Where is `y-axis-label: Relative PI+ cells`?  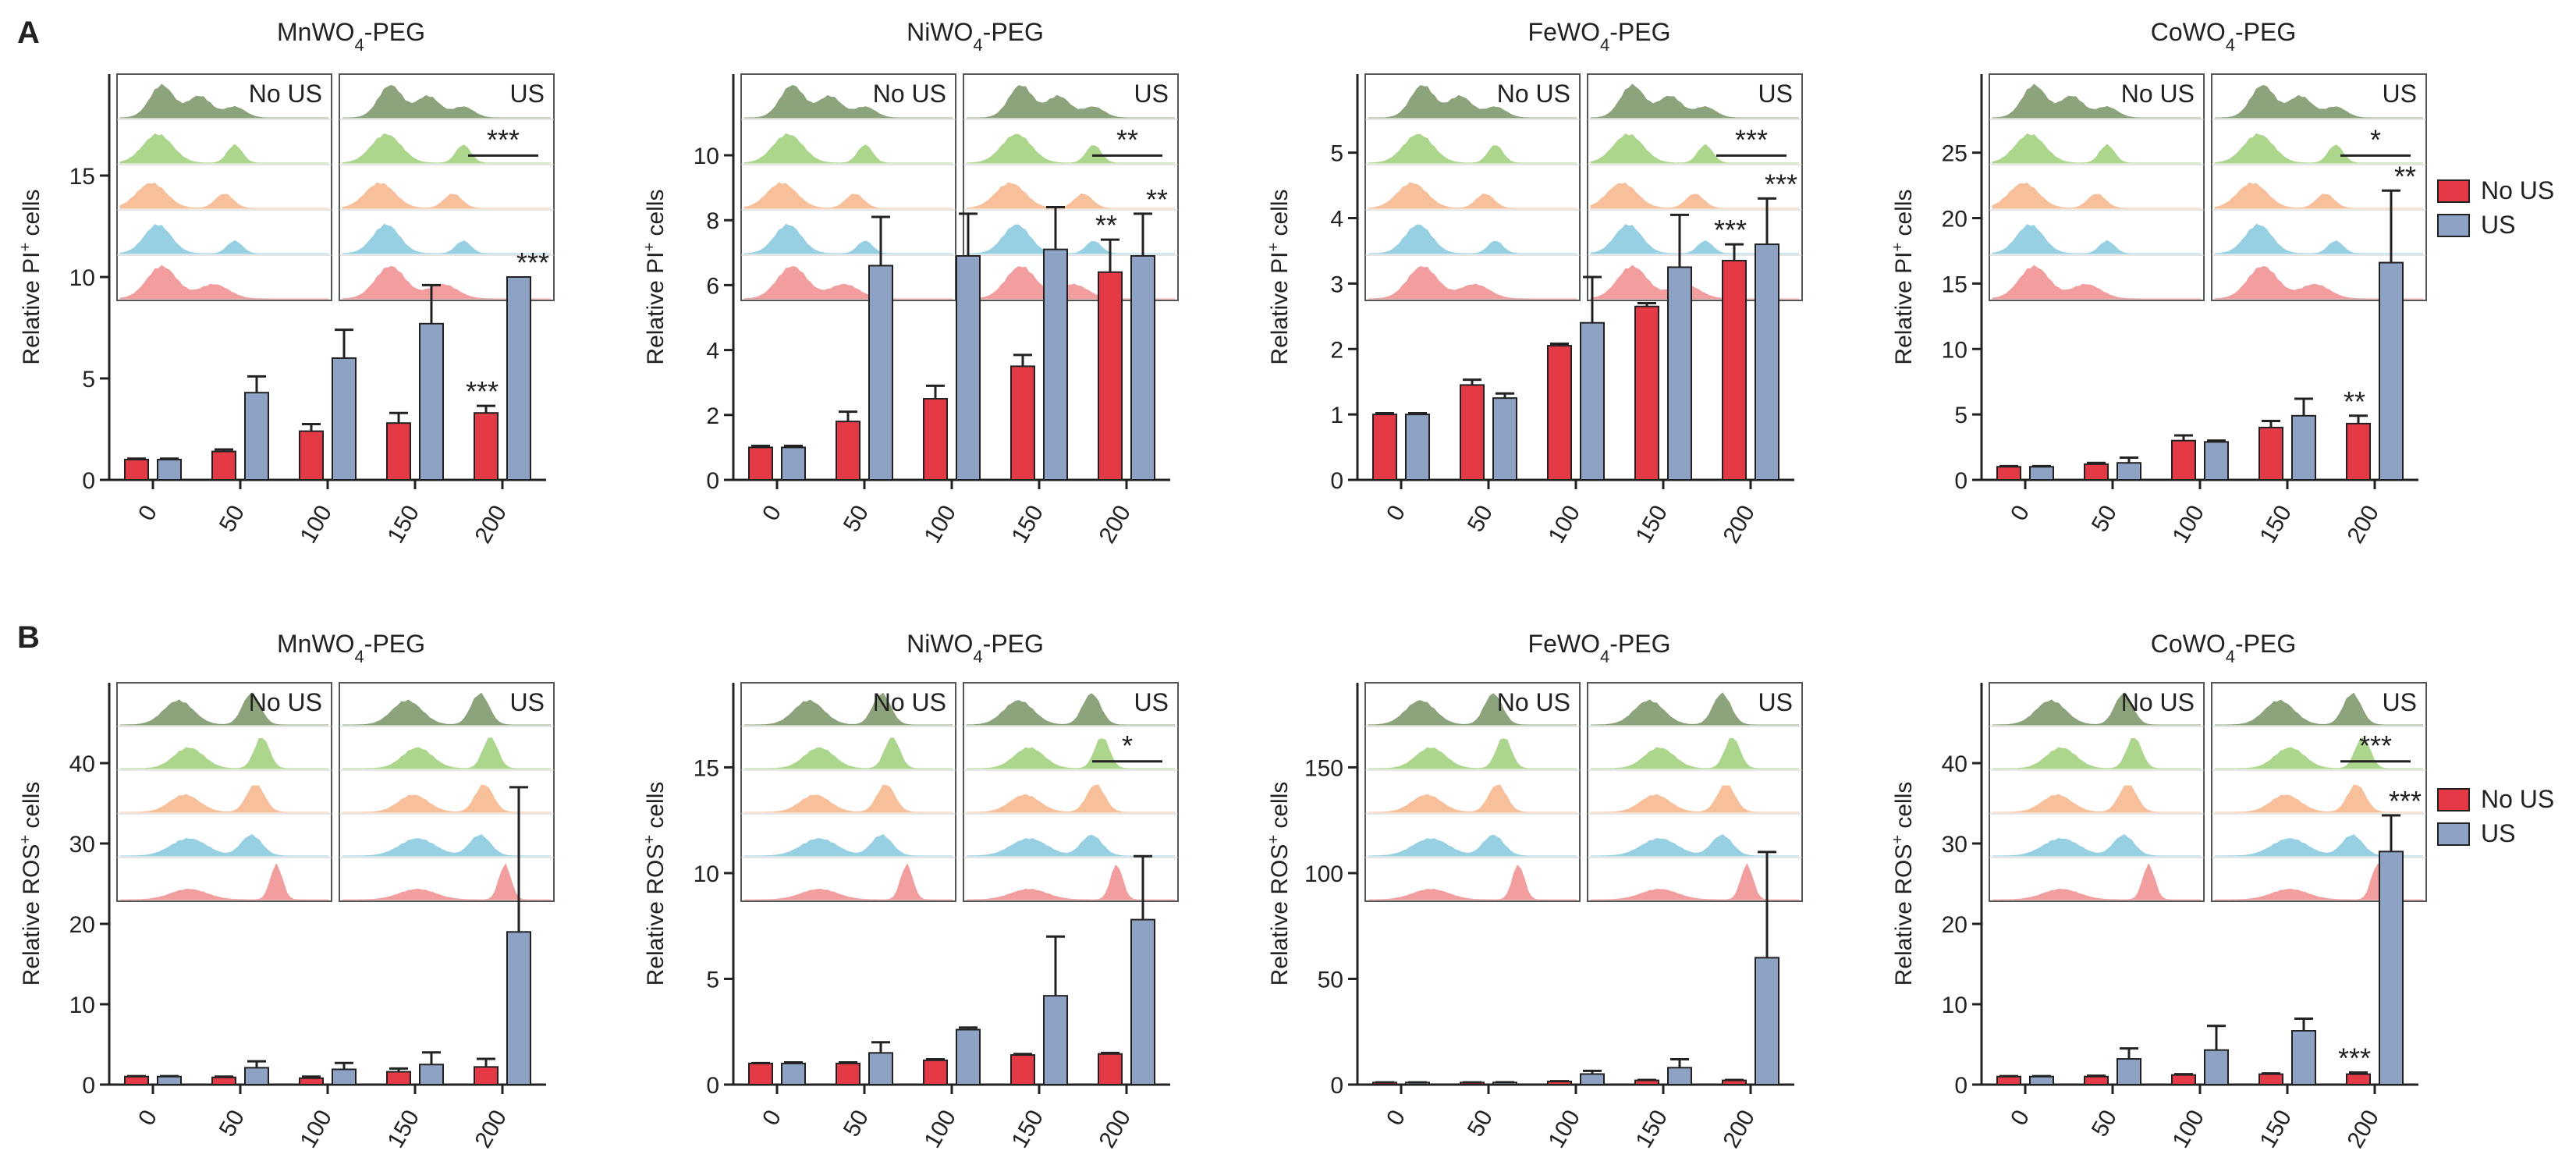 y-axis-label: Relative PI+ cells is located at coordinates (655, 276).